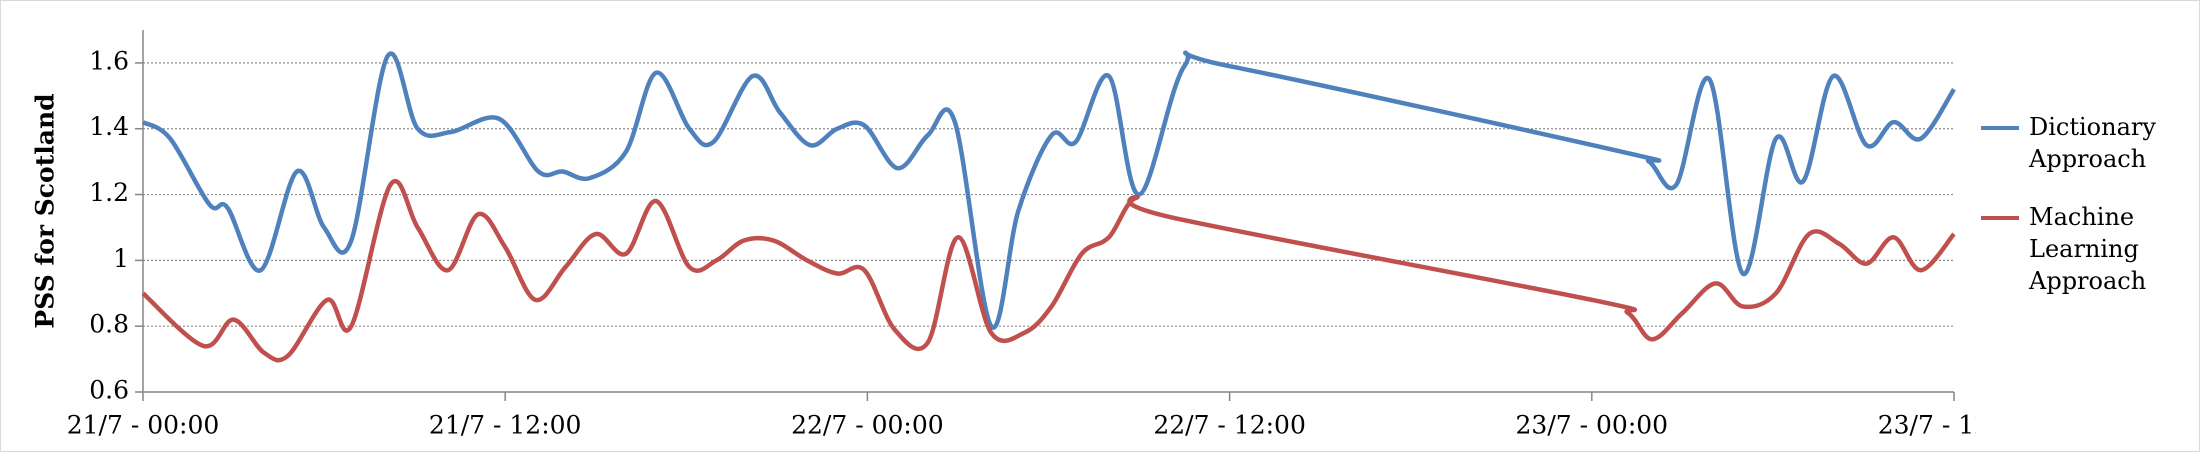 Image resolution: width=2200 pixels, height=452 pixels. I want to click on x-tick-label: 22/7 - 12:00, so click(1229, 425).